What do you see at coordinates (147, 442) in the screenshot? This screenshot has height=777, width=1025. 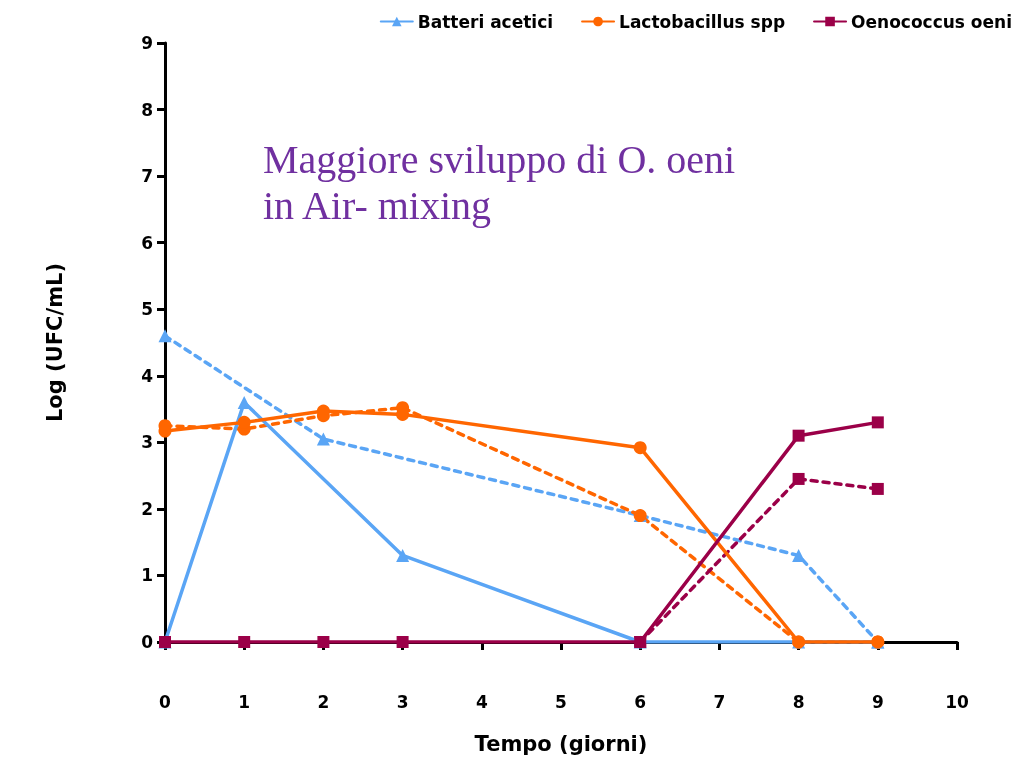 I see `y-tick-label: 3` at bounding box center [147, 442].